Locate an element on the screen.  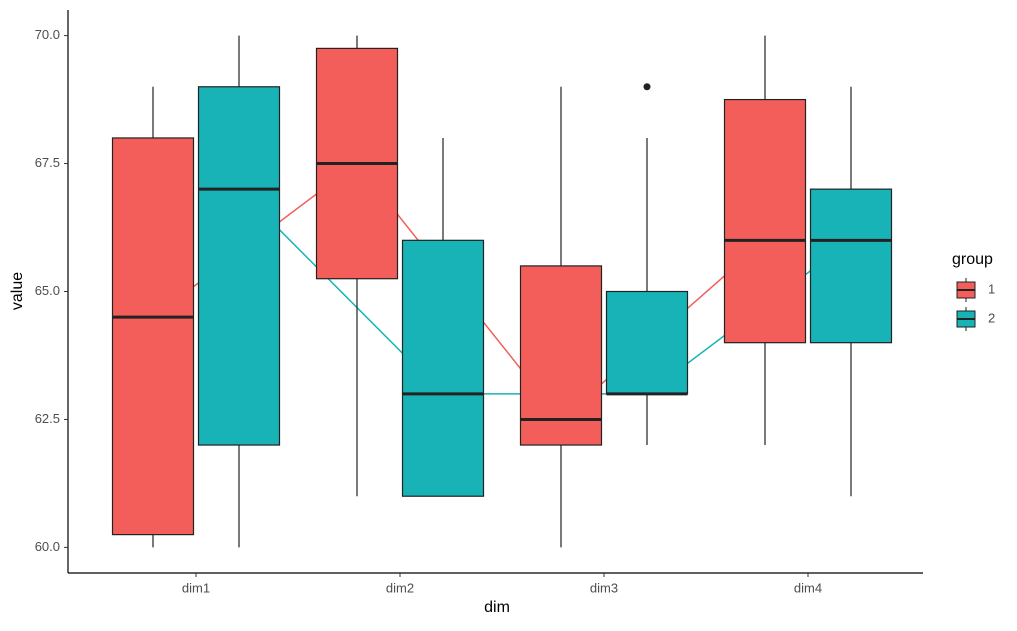
x-axis-label: dim is located at coordinates (497, 607).